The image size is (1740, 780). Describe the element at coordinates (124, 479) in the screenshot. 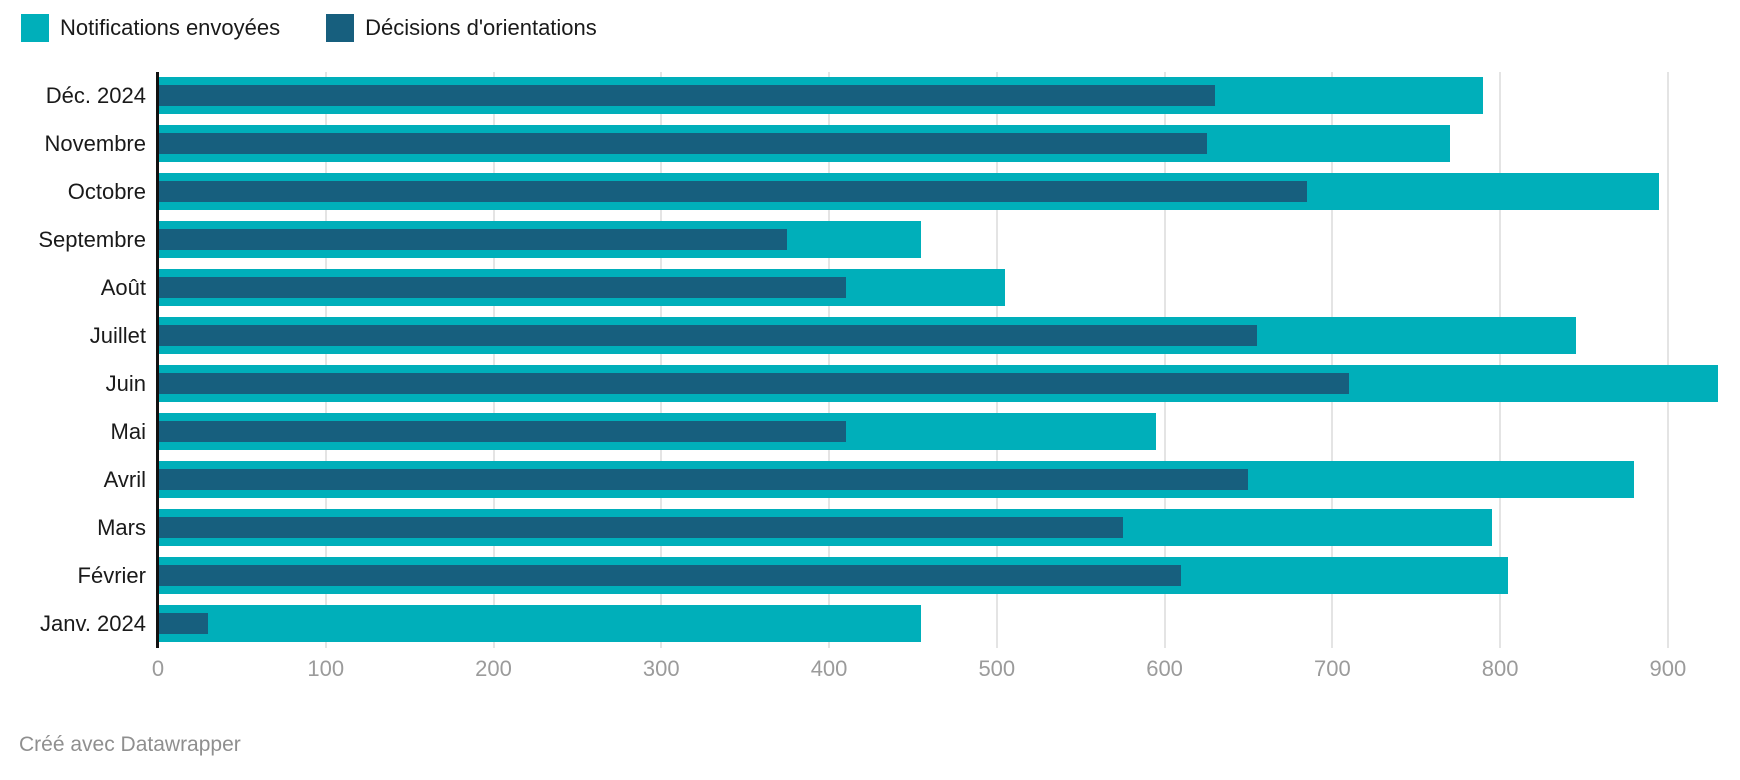

I see `row-label: Avril` at that location.